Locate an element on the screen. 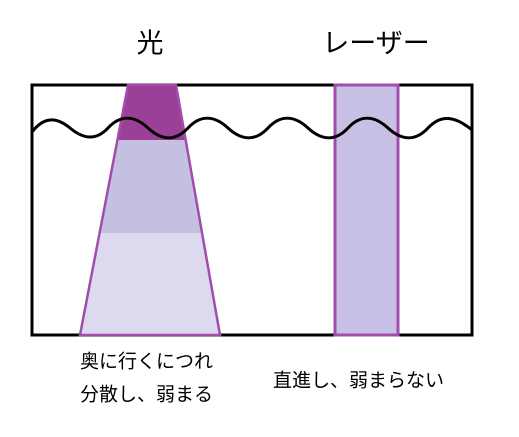 The width and height of the screenshot is (519, 437). light-bottom is located at coordinates (150, 284).